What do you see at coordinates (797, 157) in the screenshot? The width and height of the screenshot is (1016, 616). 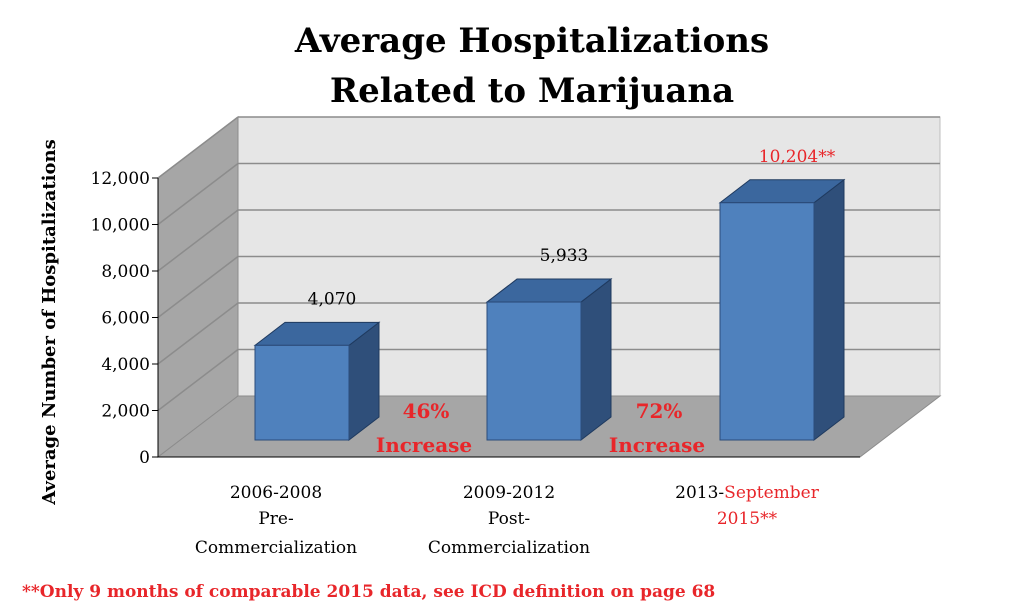 I see `data-label: 10,204**` at bounding box center [797, 157].